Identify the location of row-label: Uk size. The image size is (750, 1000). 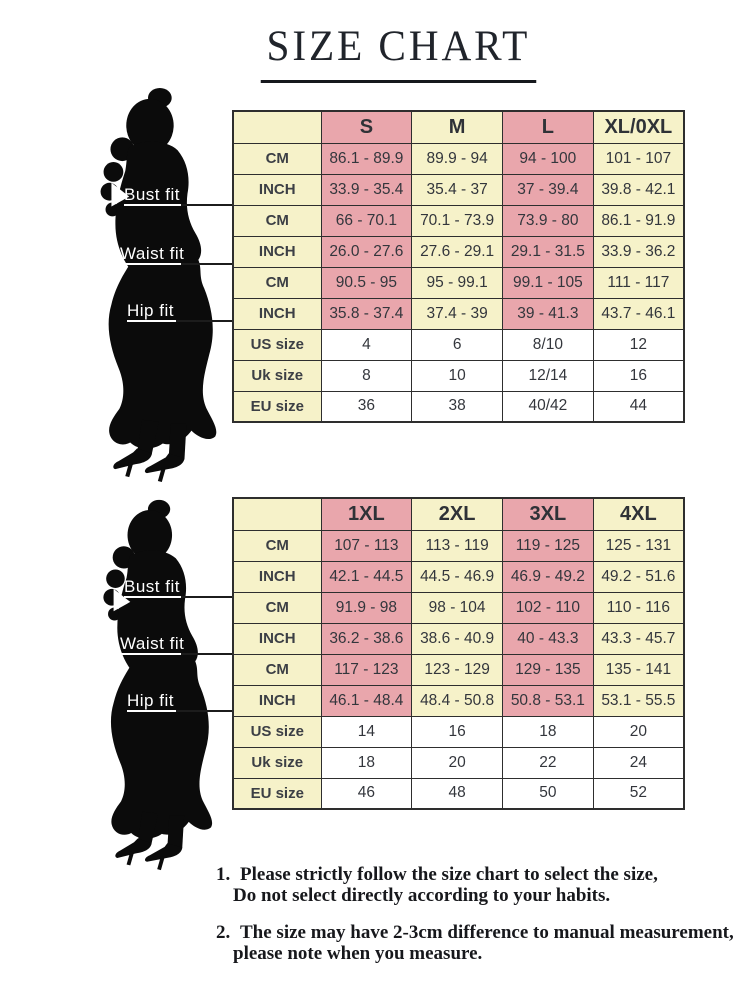
(277, 375).